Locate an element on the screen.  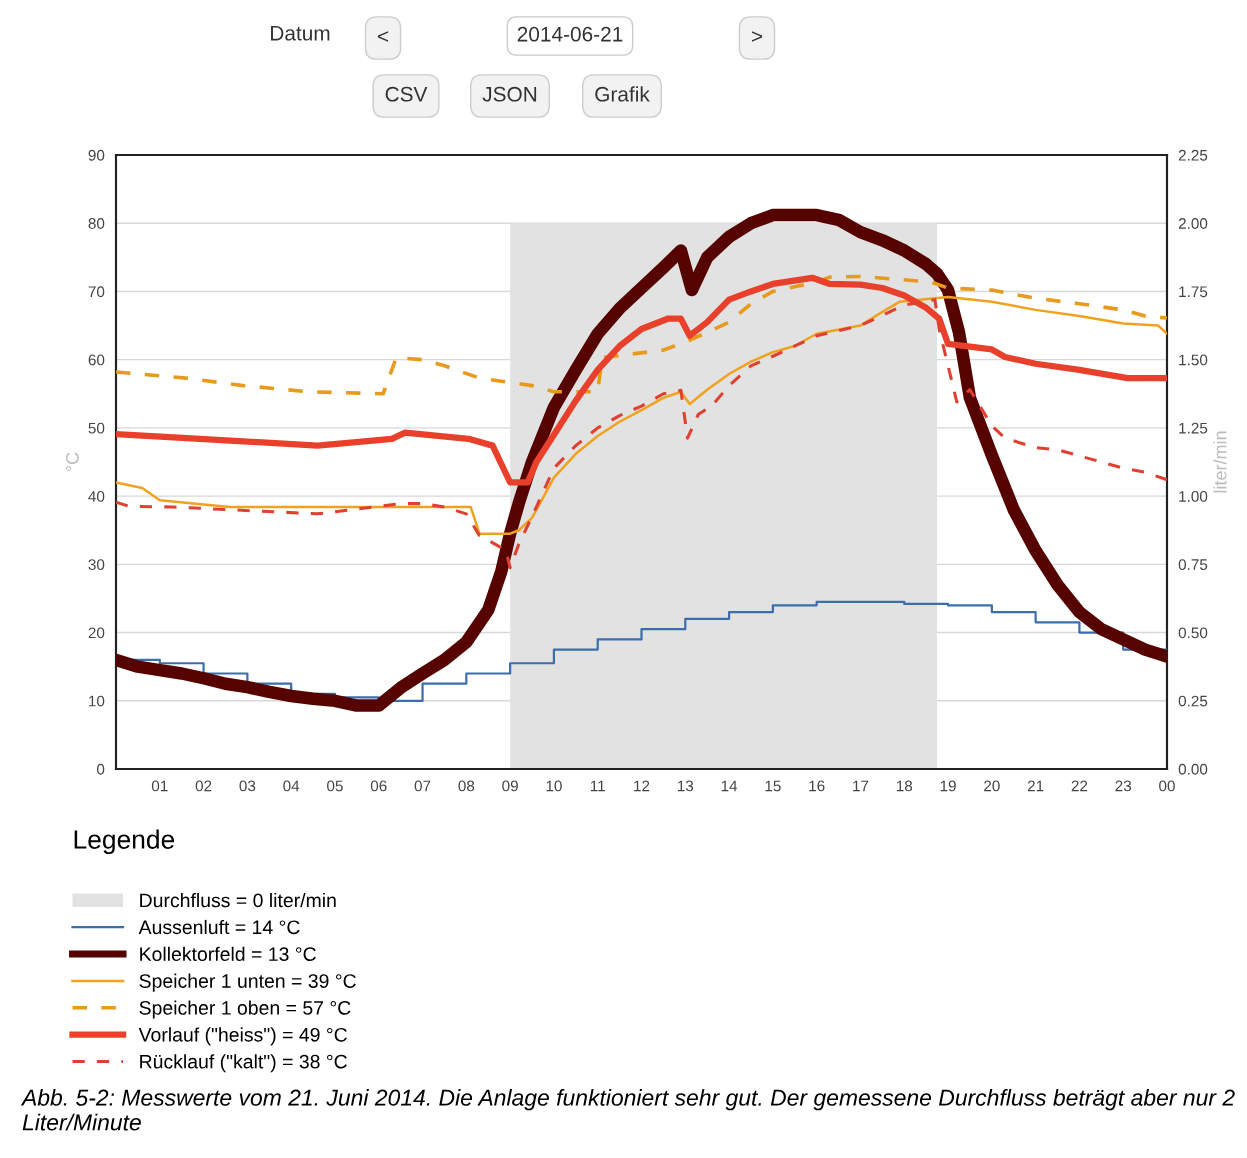
text: Datum is located at coordinates (300, 33).